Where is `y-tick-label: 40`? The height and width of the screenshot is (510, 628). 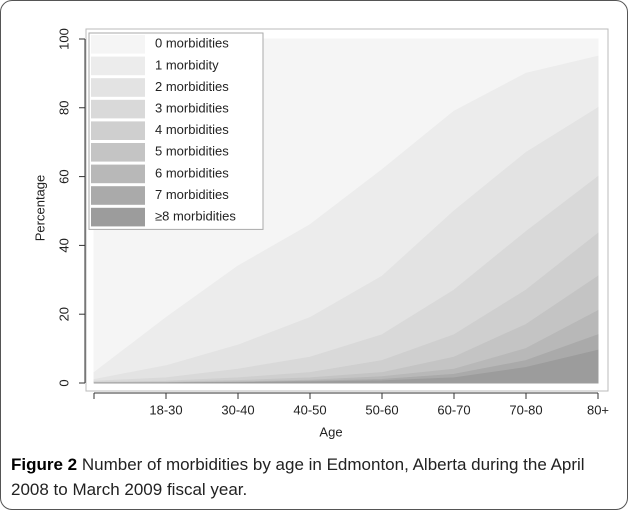 y-tick-label: 40 is located at coordinates (63, 245).